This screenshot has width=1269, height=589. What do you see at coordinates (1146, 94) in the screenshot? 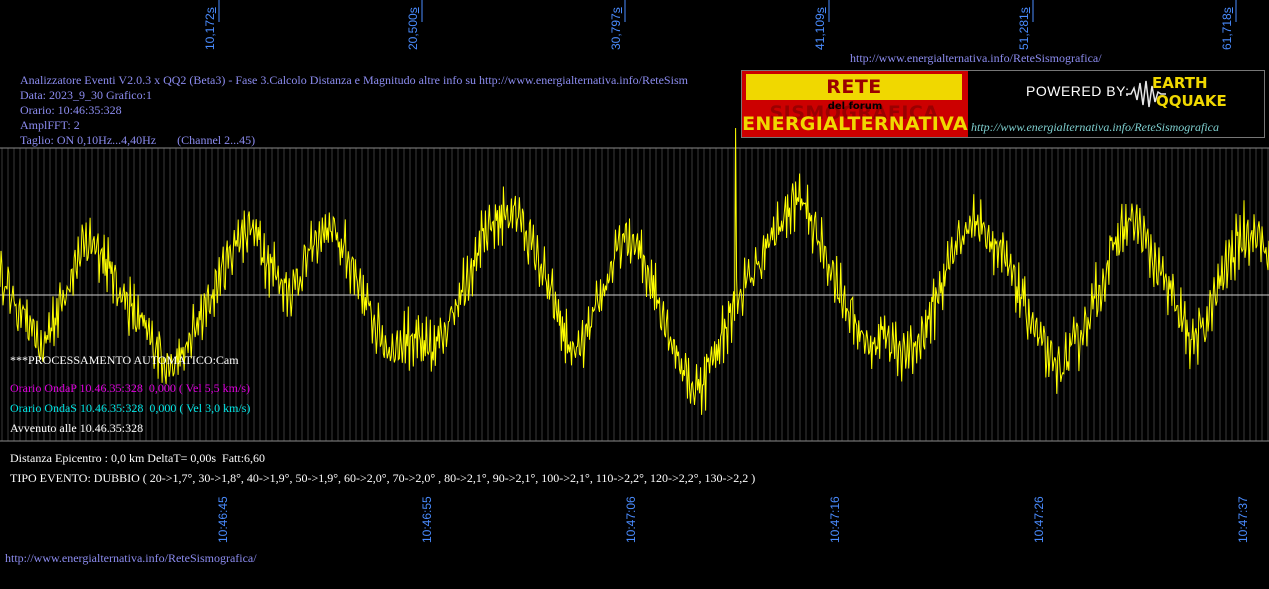
I see `seismic-wave-icon` at bounding box center [1146, 94].